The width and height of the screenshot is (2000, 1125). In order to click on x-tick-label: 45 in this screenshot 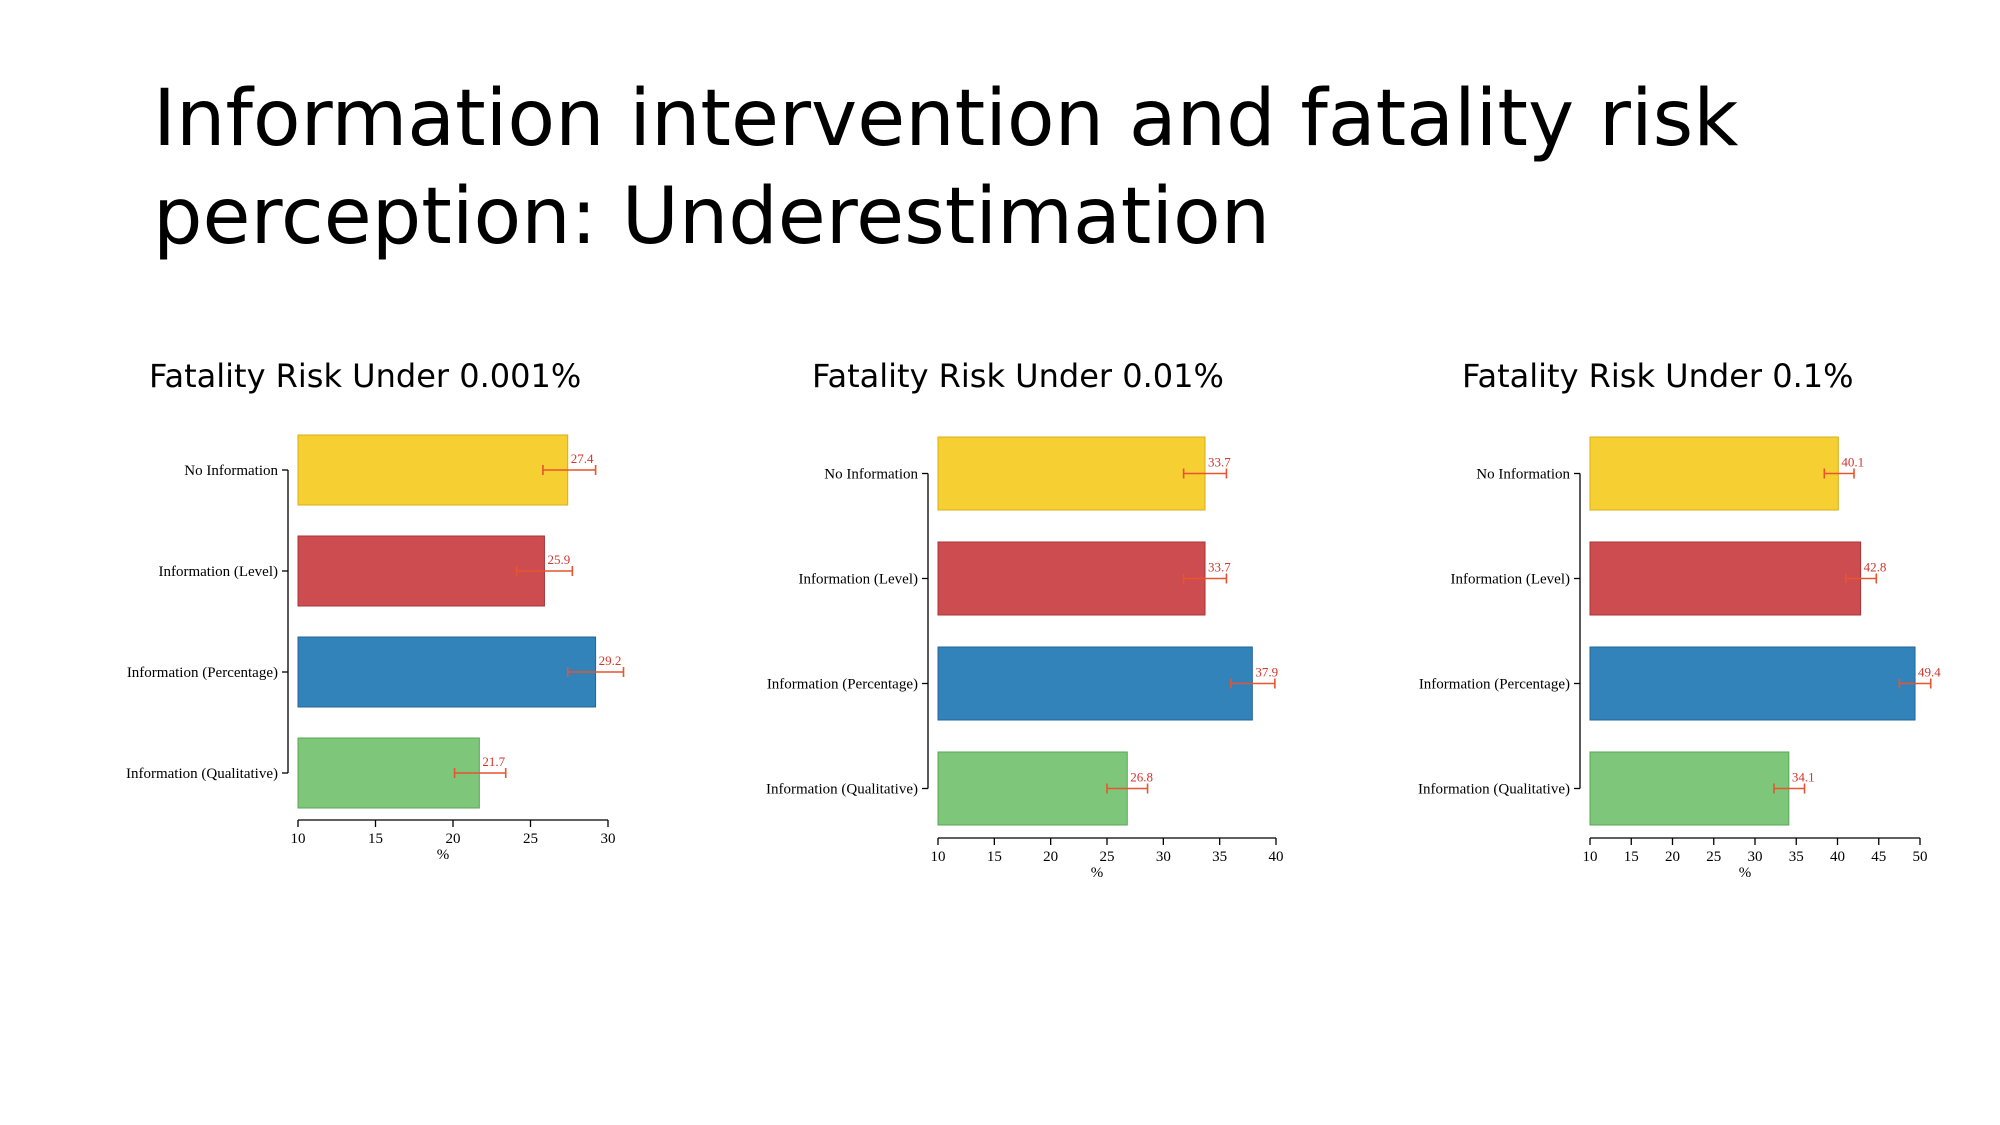, I will do `click(1878, 857)`.